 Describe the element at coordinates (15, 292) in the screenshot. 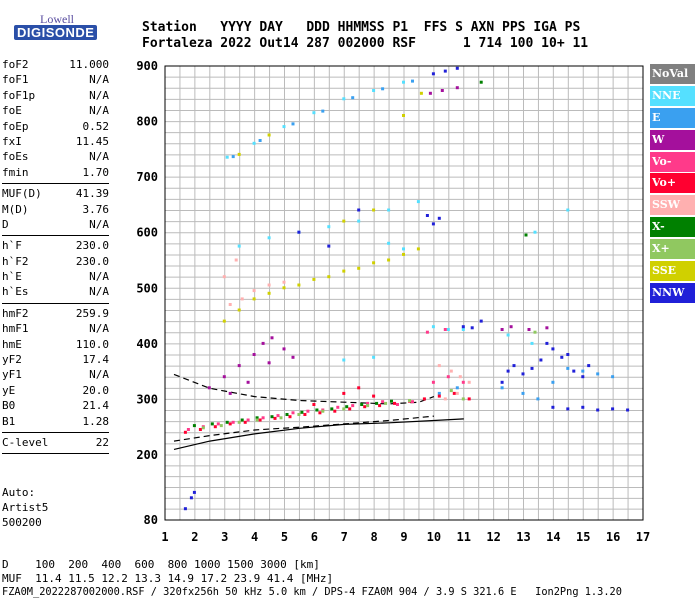

I see `param-name: h`Es` at that location.